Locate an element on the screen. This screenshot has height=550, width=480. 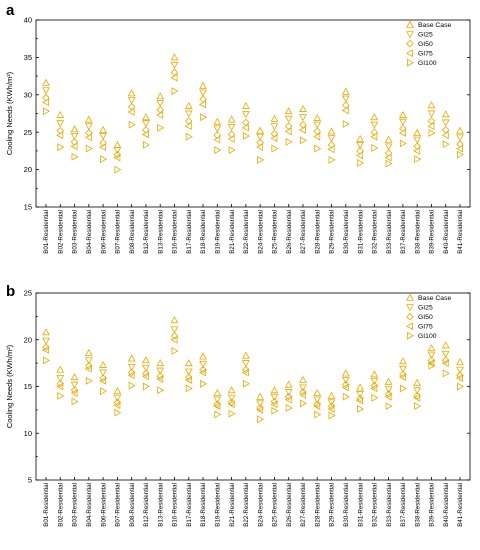
panel-a-category-label: B13-Residential is located at coordinates (160, 232).